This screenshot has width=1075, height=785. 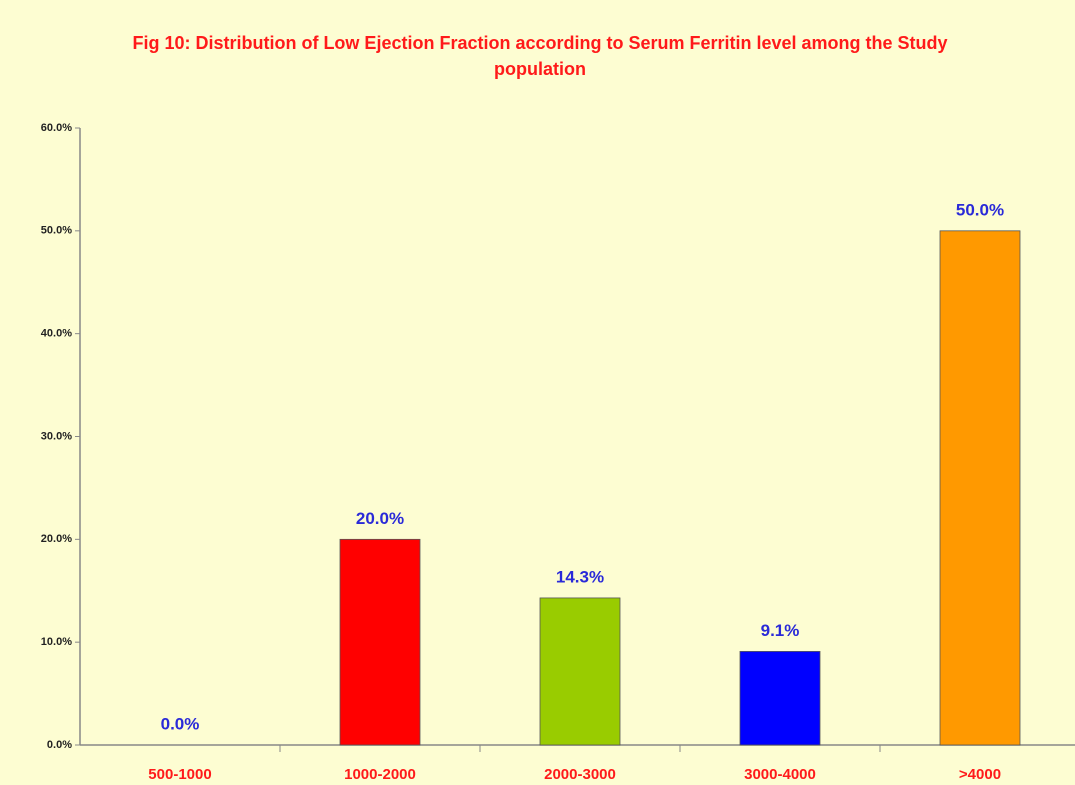 I want to click on y-tick-label: 10.0%, so click(x=56, y=642).